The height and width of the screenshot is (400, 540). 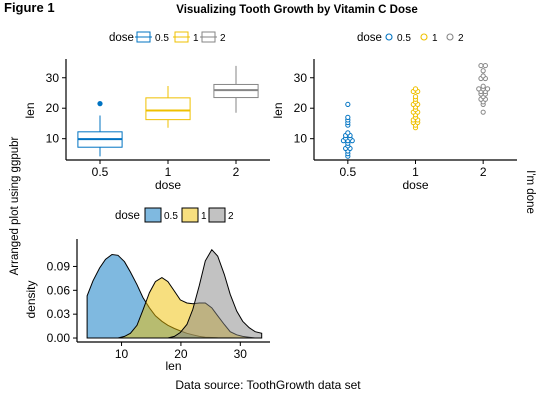 I want to click on box-x-axis-title: dose, so click(x=168, y=185).